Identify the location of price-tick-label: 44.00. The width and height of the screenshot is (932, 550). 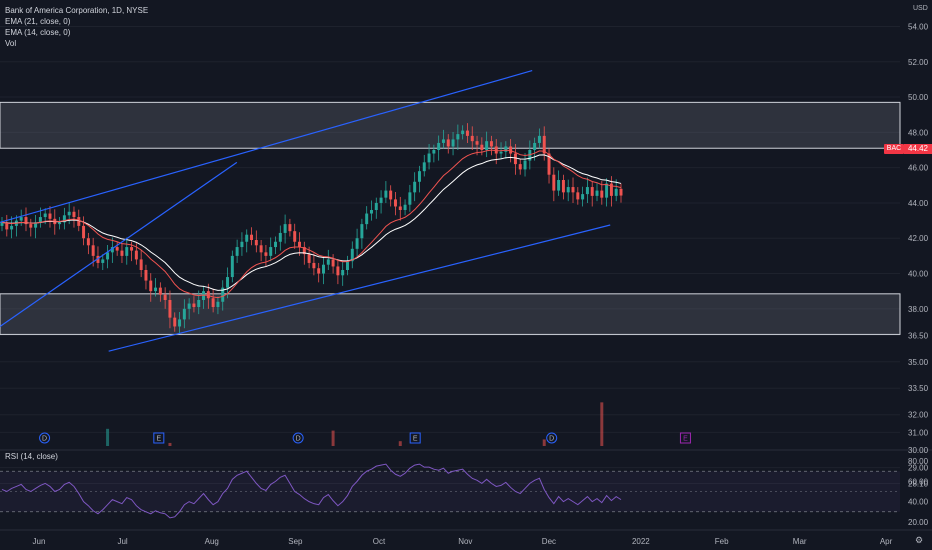
(918, 203).